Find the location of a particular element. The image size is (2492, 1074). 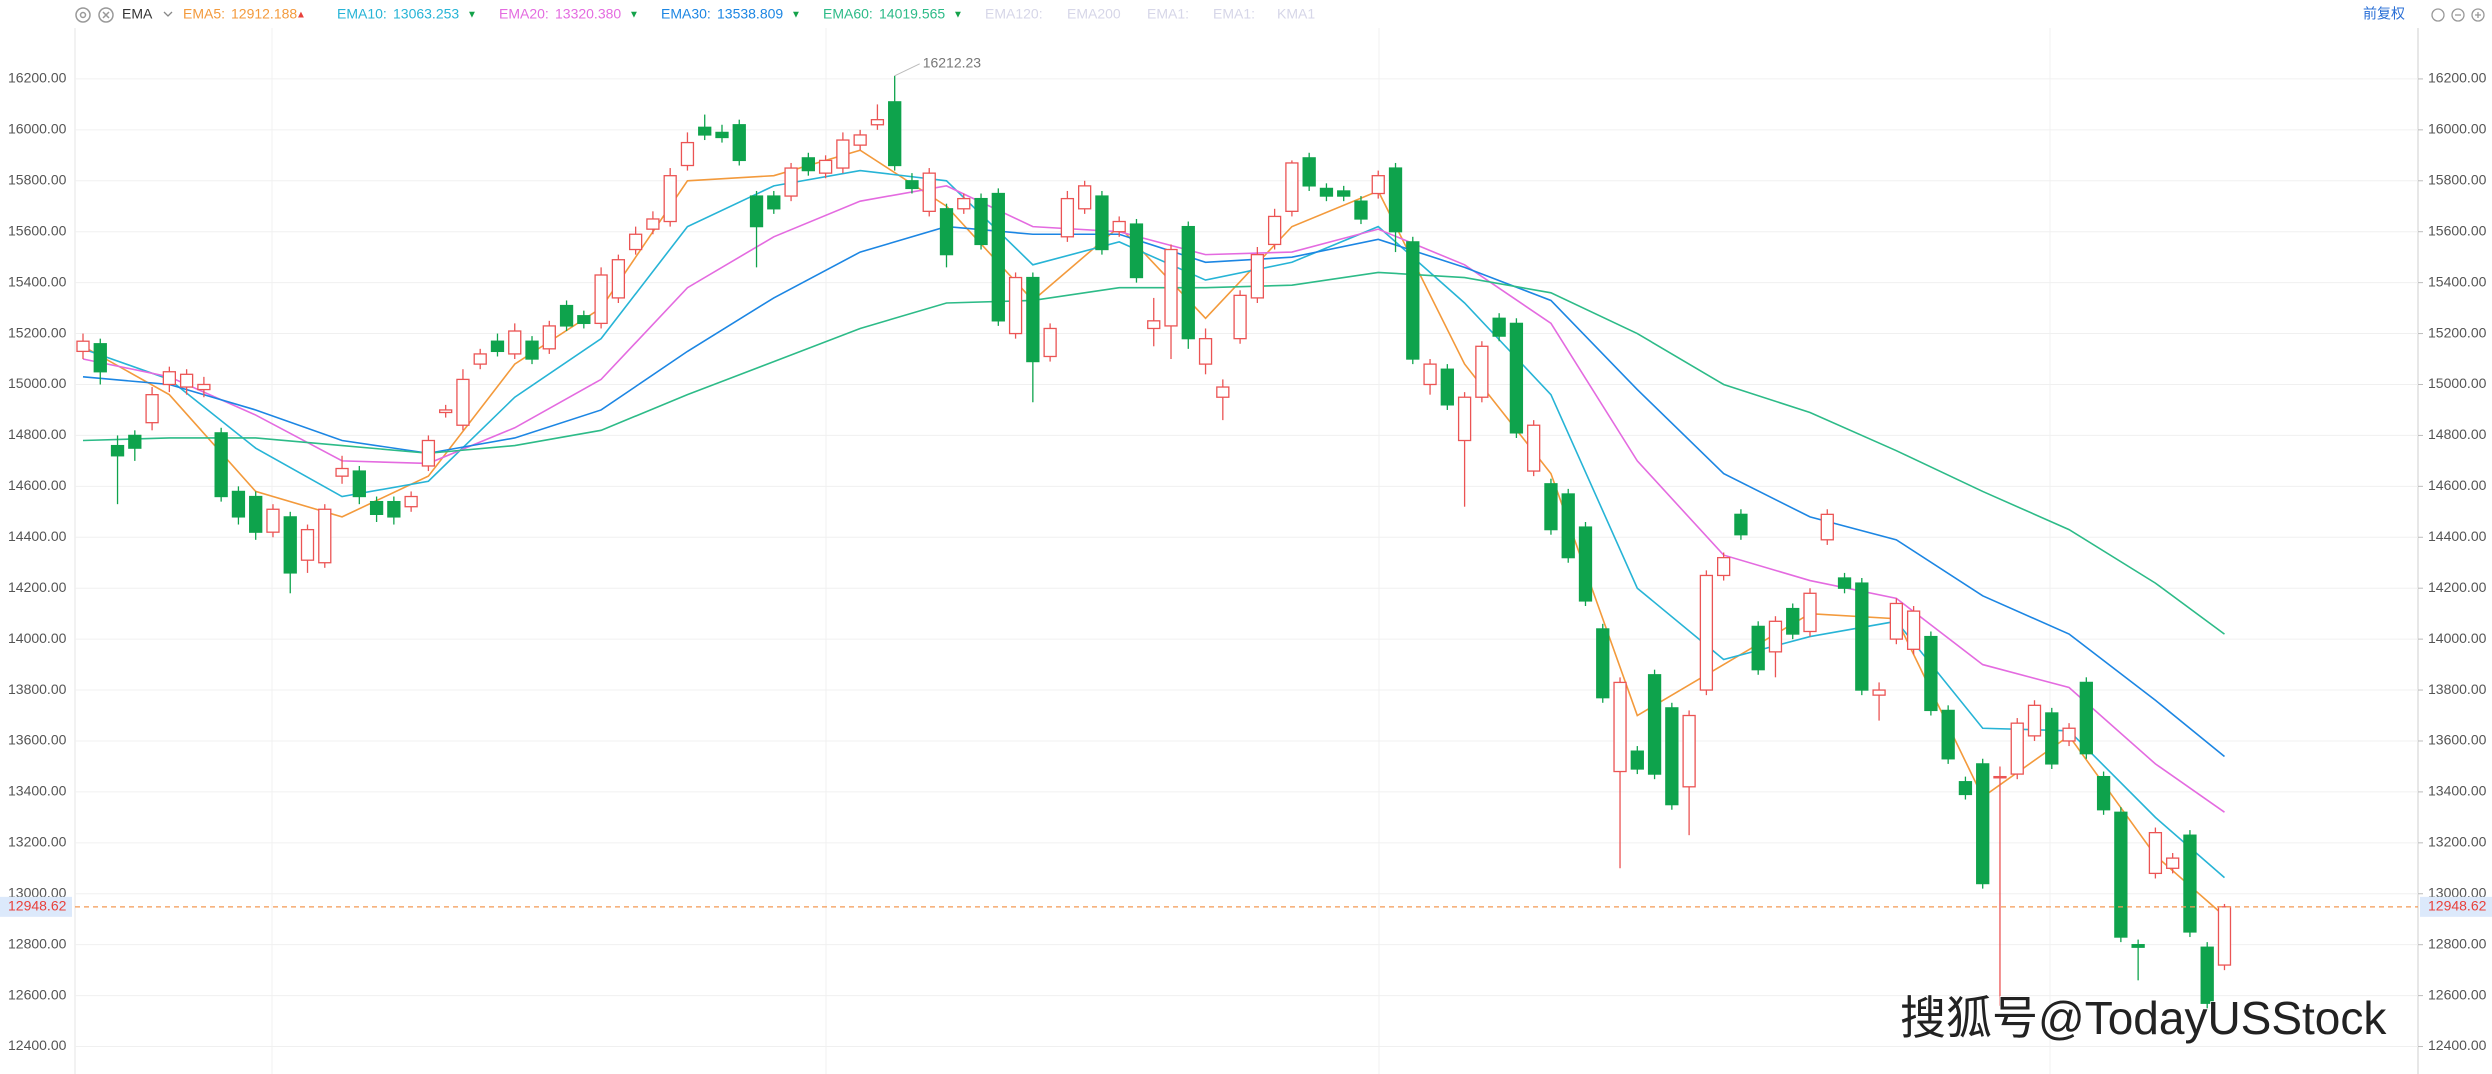

indicator-select: EMA is located at coordinates (137, 14).